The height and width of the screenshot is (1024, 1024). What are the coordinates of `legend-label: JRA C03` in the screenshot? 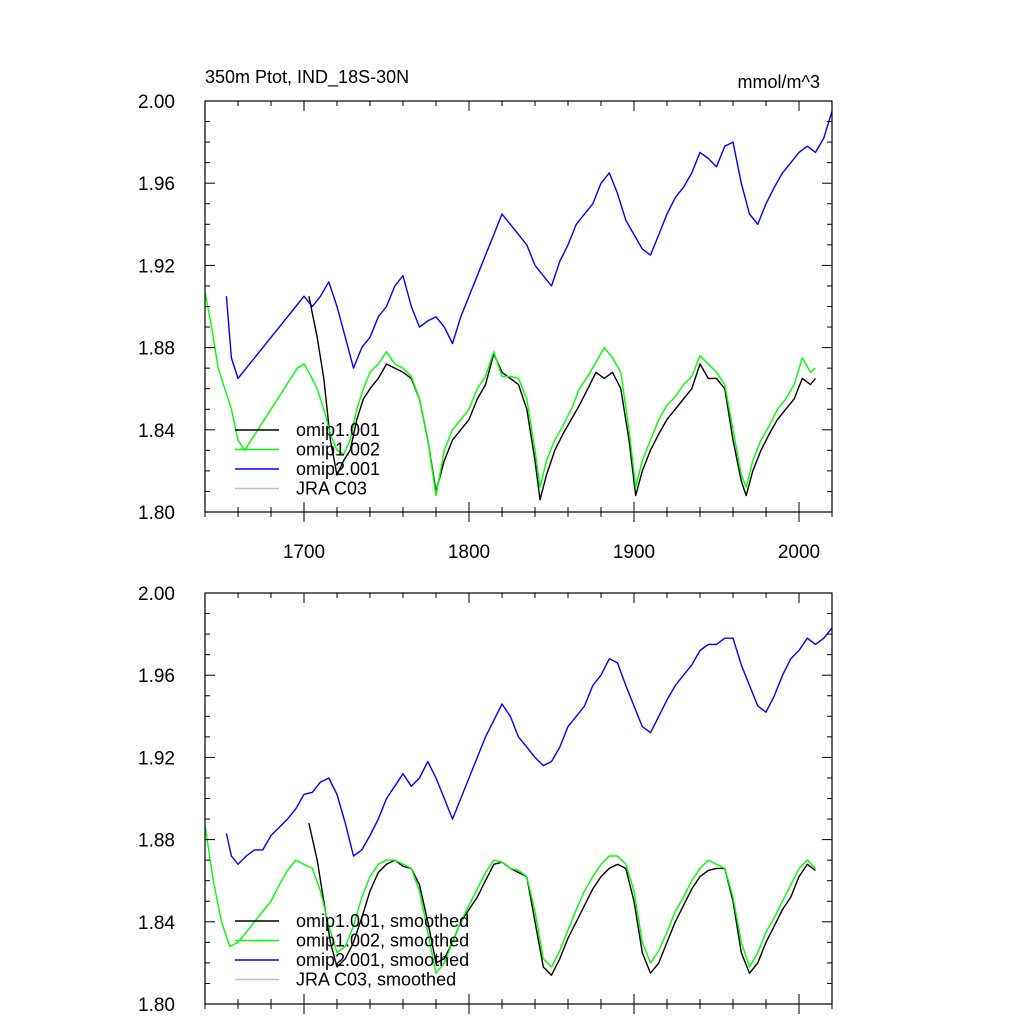 It's located at (331, 489).